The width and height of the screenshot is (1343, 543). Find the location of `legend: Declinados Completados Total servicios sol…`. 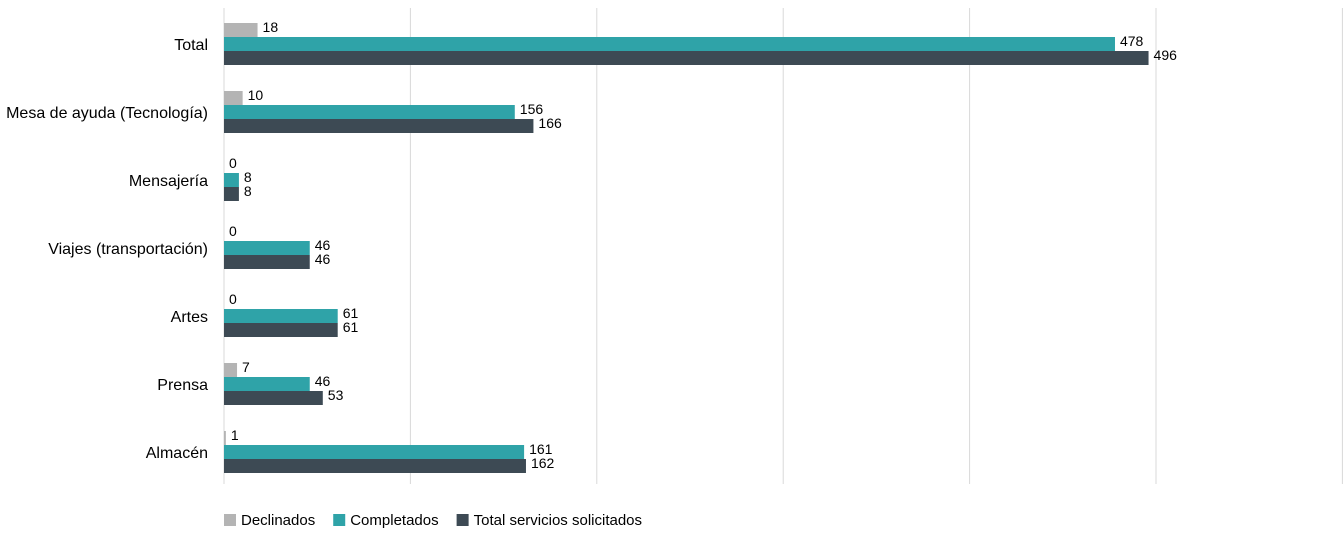

legend: Declinados Completados Total servicios sol… is located at coordinates (433, 520).